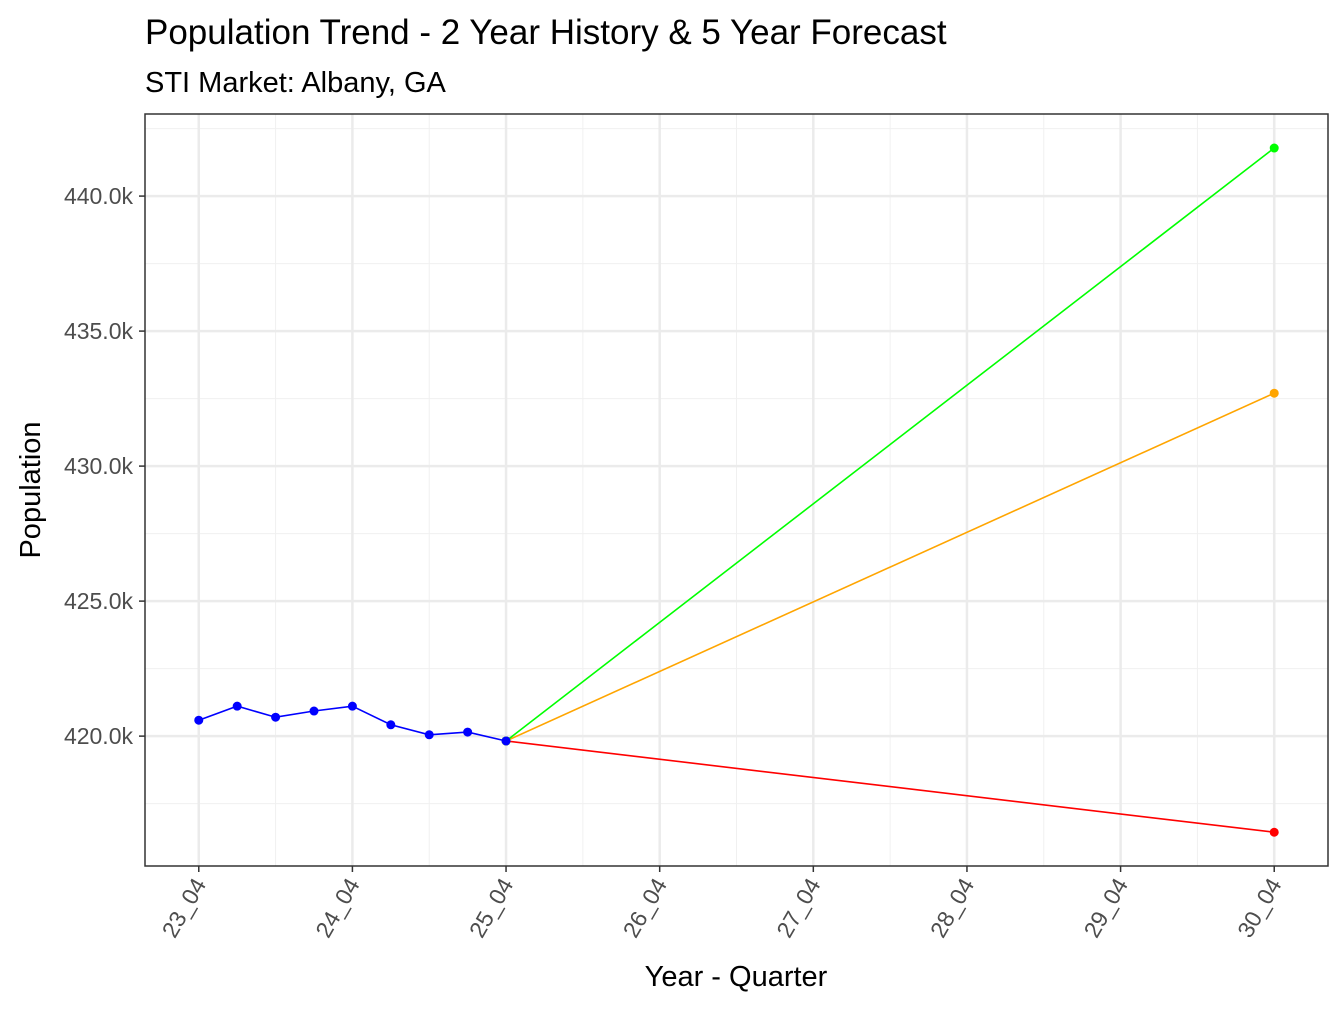  Describe the element at coordinates (99, 196) in the screenshot. I see `y-tick-label: 440.0k` at that location.